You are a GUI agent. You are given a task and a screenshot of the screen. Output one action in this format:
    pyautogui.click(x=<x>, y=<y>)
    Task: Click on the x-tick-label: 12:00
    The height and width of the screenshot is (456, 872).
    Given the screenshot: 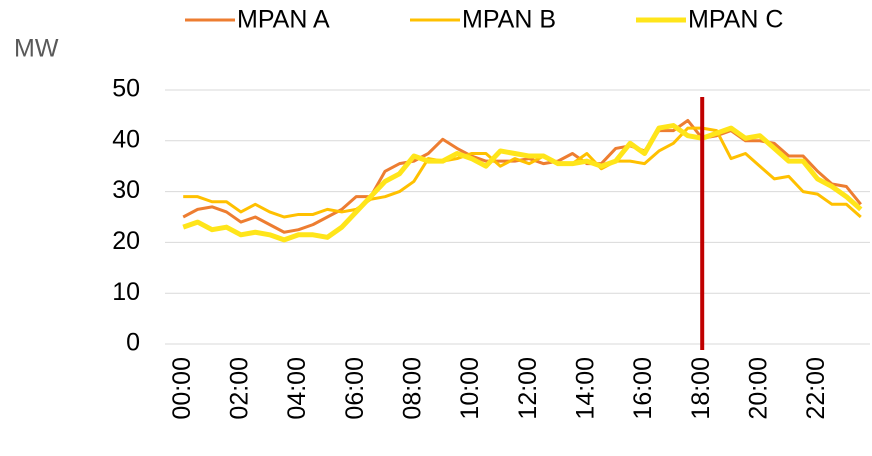 What is the action you would take?
    pyautogui.click(x=528, y=388)
    